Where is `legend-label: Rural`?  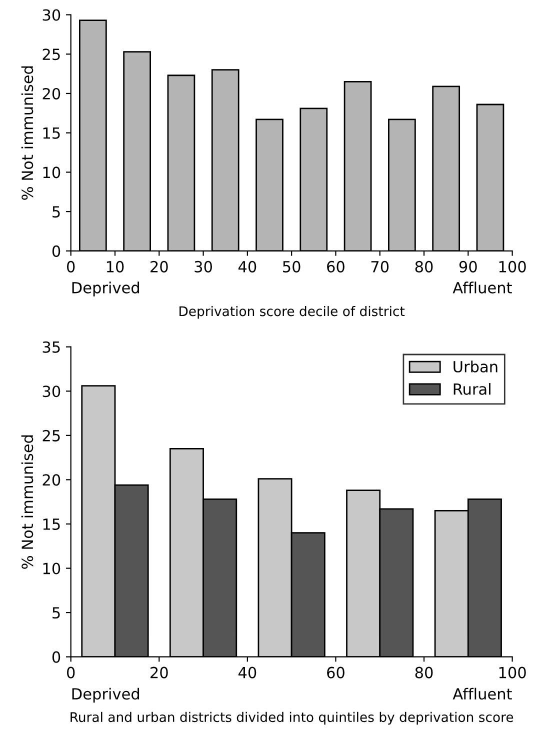 legend-label: Rural is located at coordinates (472, 389).